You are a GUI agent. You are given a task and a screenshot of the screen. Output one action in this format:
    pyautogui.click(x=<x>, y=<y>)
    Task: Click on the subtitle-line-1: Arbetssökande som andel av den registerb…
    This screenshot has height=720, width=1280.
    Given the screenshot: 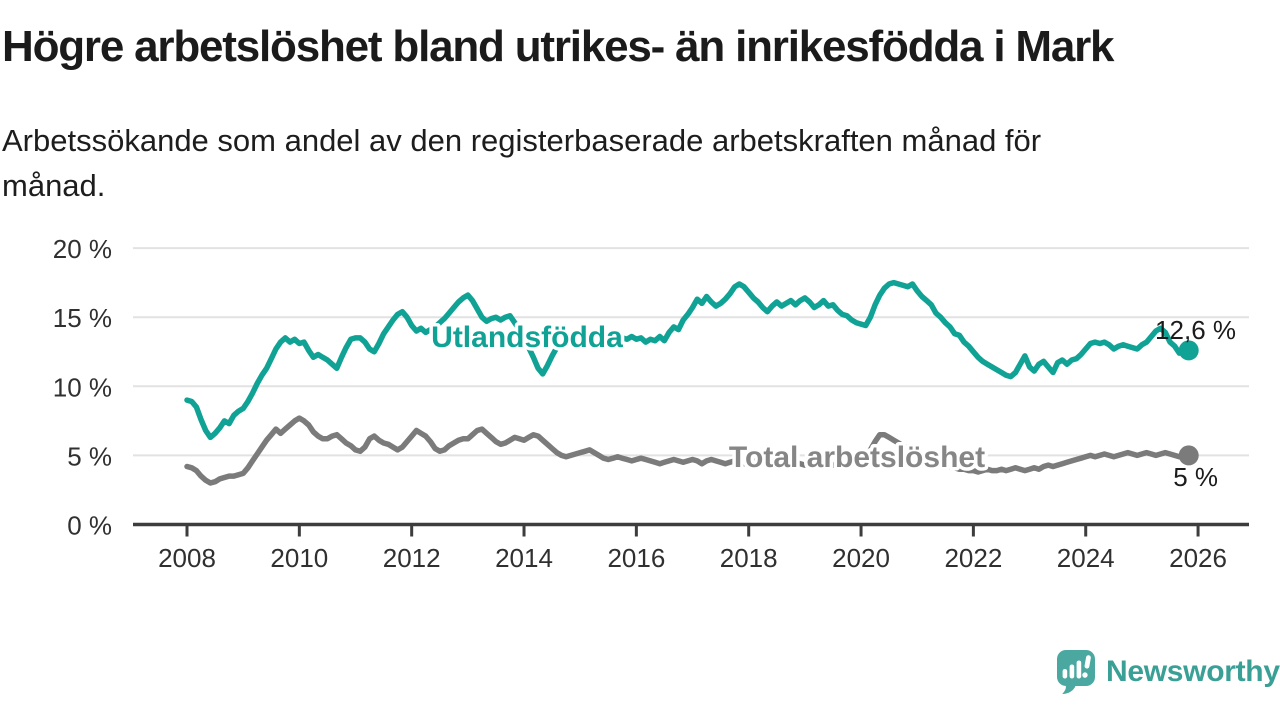 What is the action you would take?
    pyautogui.click(x=522, y=140)
    